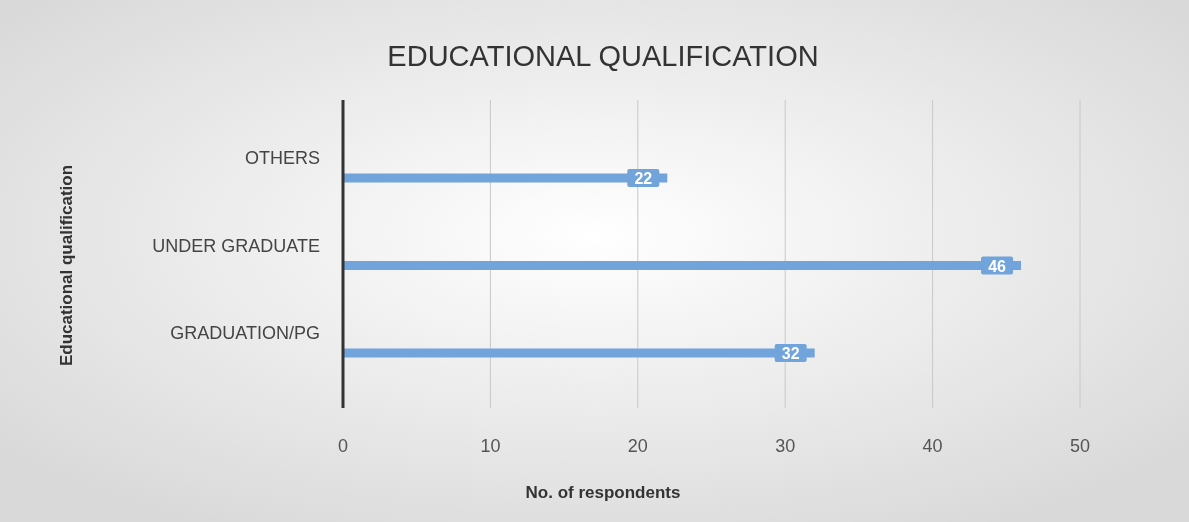 The height and width of the screenshot is (522, 1189). What do you see at coordinates (790, 353) in the screenshot?
I see `data-label: 32` at bounding box center [790, 353].